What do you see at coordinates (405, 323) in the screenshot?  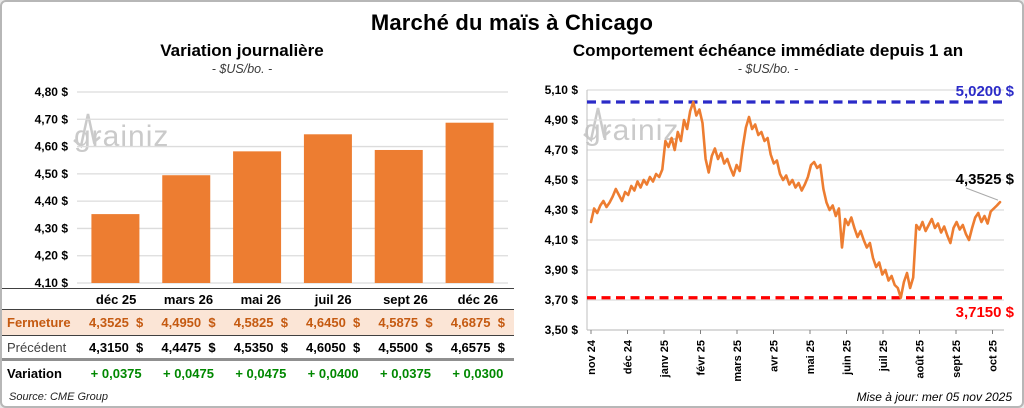 I see `table-cell: 4,5875 $` at bounding box center [405, 323].